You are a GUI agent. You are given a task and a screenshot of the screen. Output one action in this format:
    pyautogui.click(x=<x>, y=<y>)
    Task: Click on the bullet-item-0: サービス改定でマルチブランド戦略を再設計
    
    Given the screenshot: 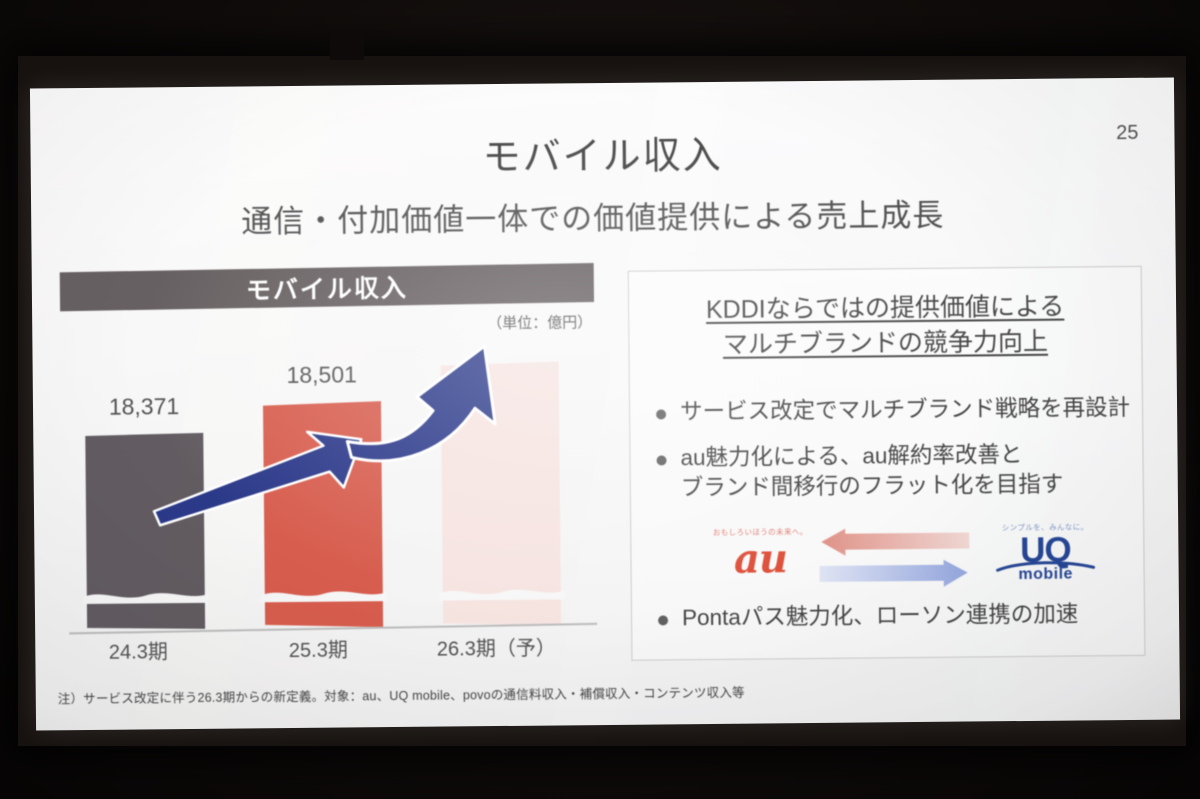 What is the action you would take?
    pyautogui.click(x=899, y=410)
    